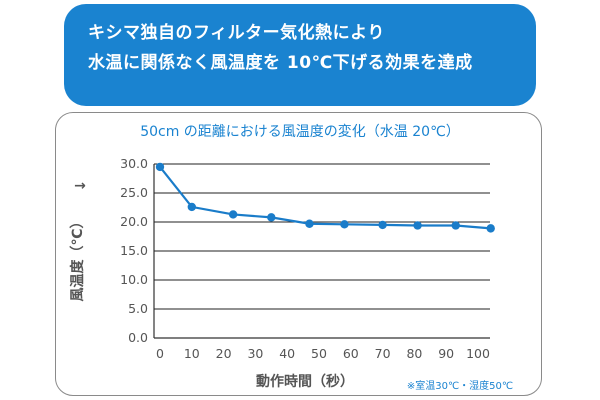 The height and width of the screenshot is (400, 600). I want to click on y-tick-label: 0.0, so click(138, 337).